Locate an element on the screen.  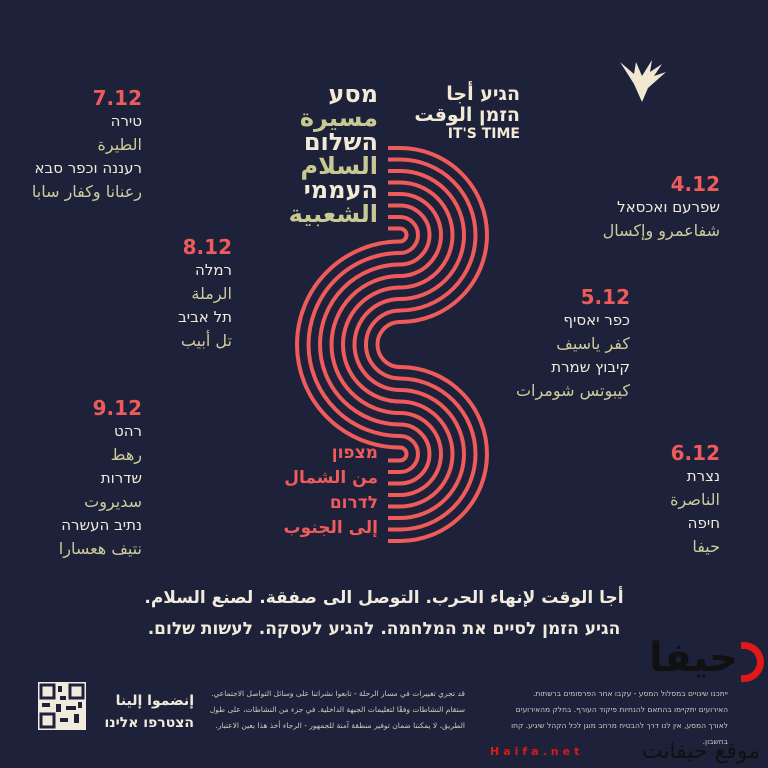
stop-place: رهط is located at coordinates (126, 454).